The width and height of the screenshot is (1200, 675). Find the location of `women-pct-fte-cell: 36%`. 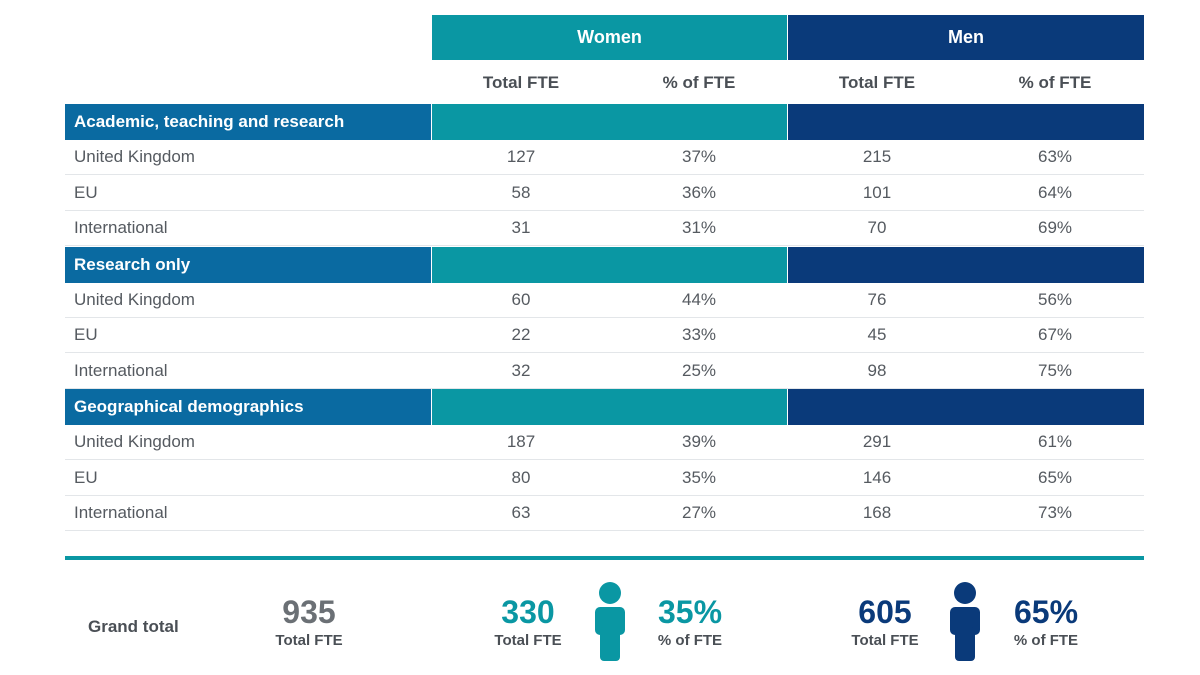

women-pct-fte-cell: 36% is located at coordinates (699, 192).